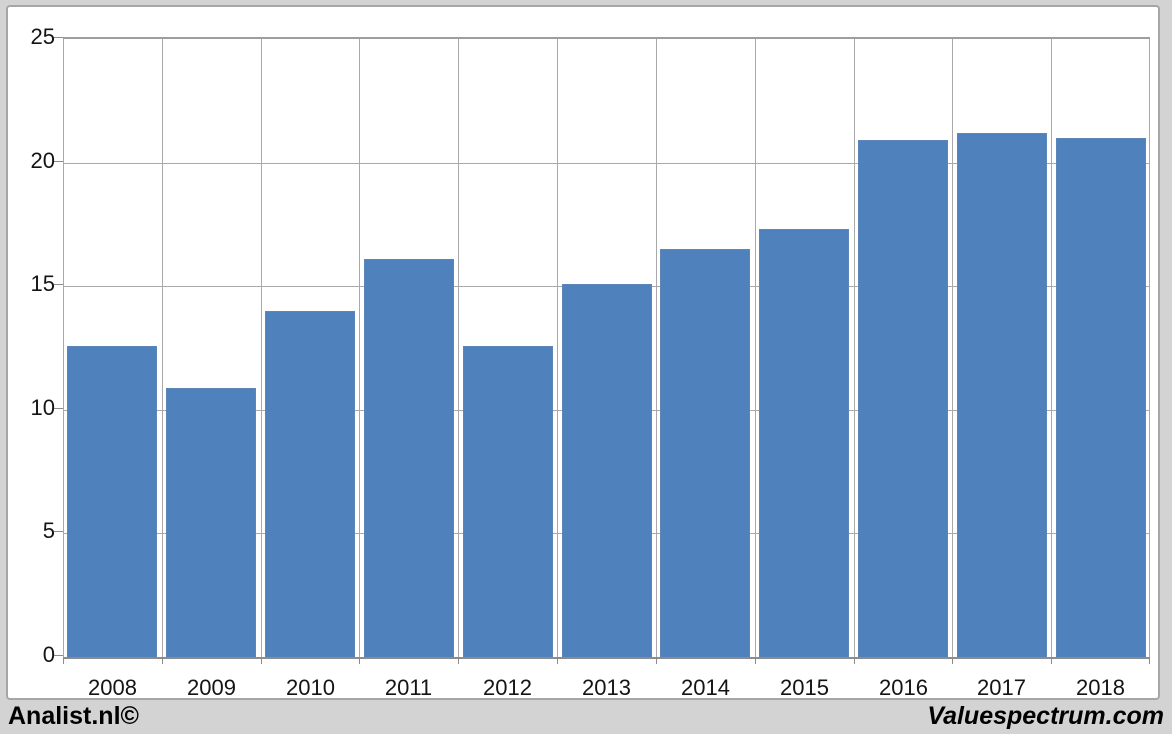  Describe the element at coordinates (1001, 687) in the screenshot. I see `x-tick-label-2017: 2017` at that location.